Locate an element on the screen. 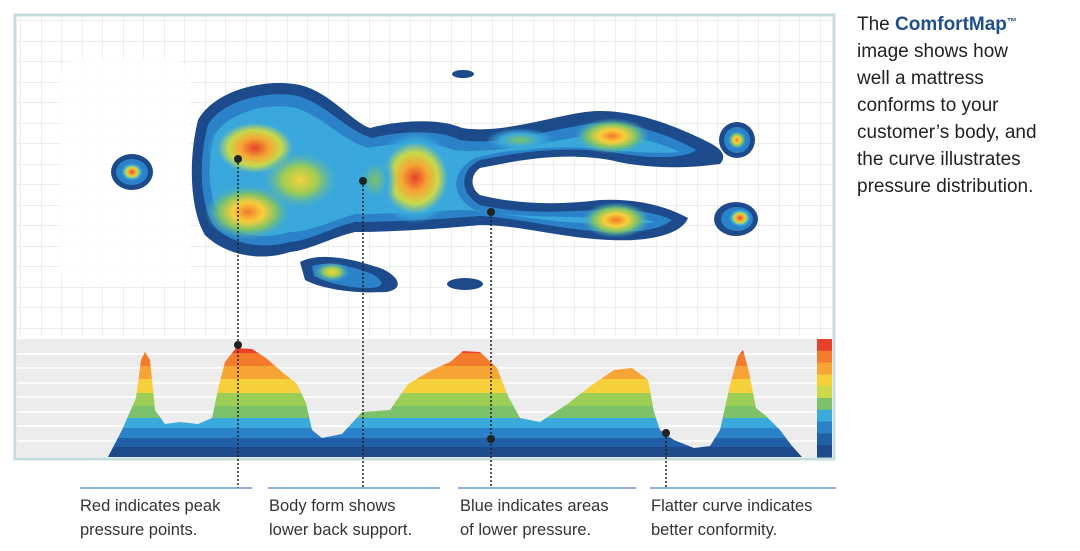 The image size is (1080, 551). callout-lower-pressure: Blue indicates areas of lower pressure. is located at coordinates (534, 518).